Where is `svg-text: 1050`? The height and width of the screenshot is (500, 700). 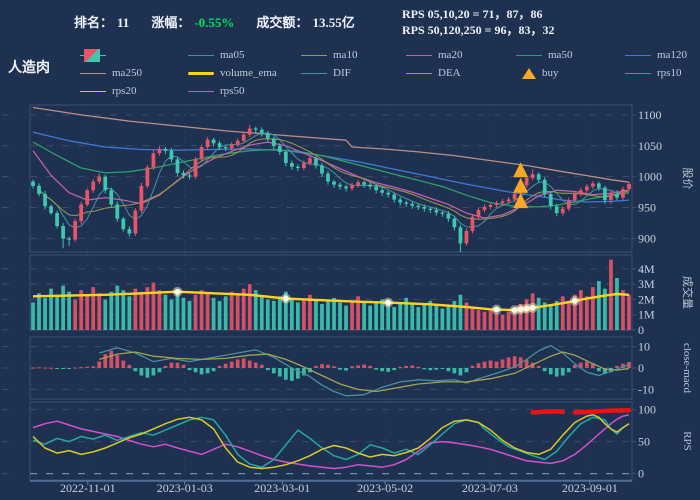 svg-text: 1050 is located at coordinates (650, 146).